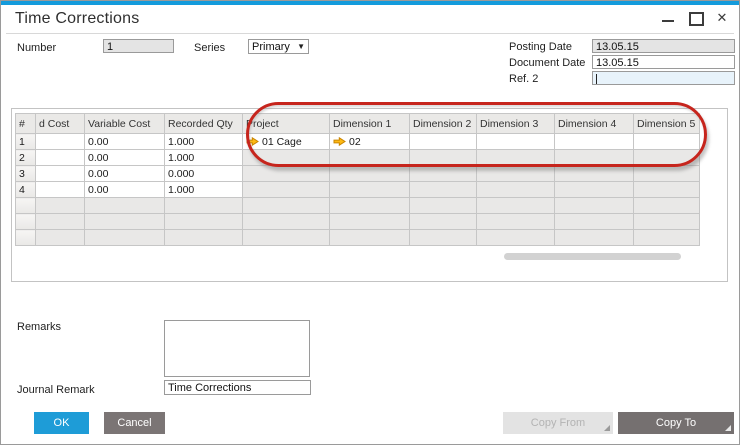  Describe the element at coordinates (301, 46) in the screenshot. I see `chevron-down-icon: ▼` at that location.